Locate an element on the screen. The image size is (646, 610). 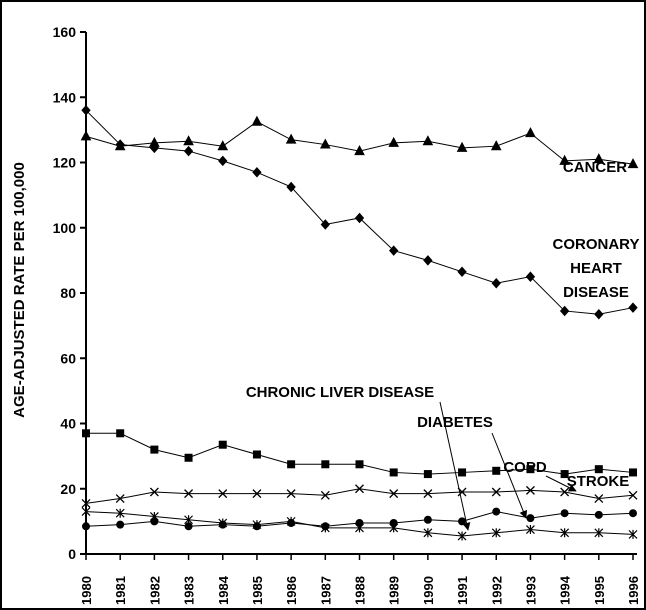
y-axis-label: AGE-ADJUSTED RATE PER 100,000 is located at coordinates (19, 290).